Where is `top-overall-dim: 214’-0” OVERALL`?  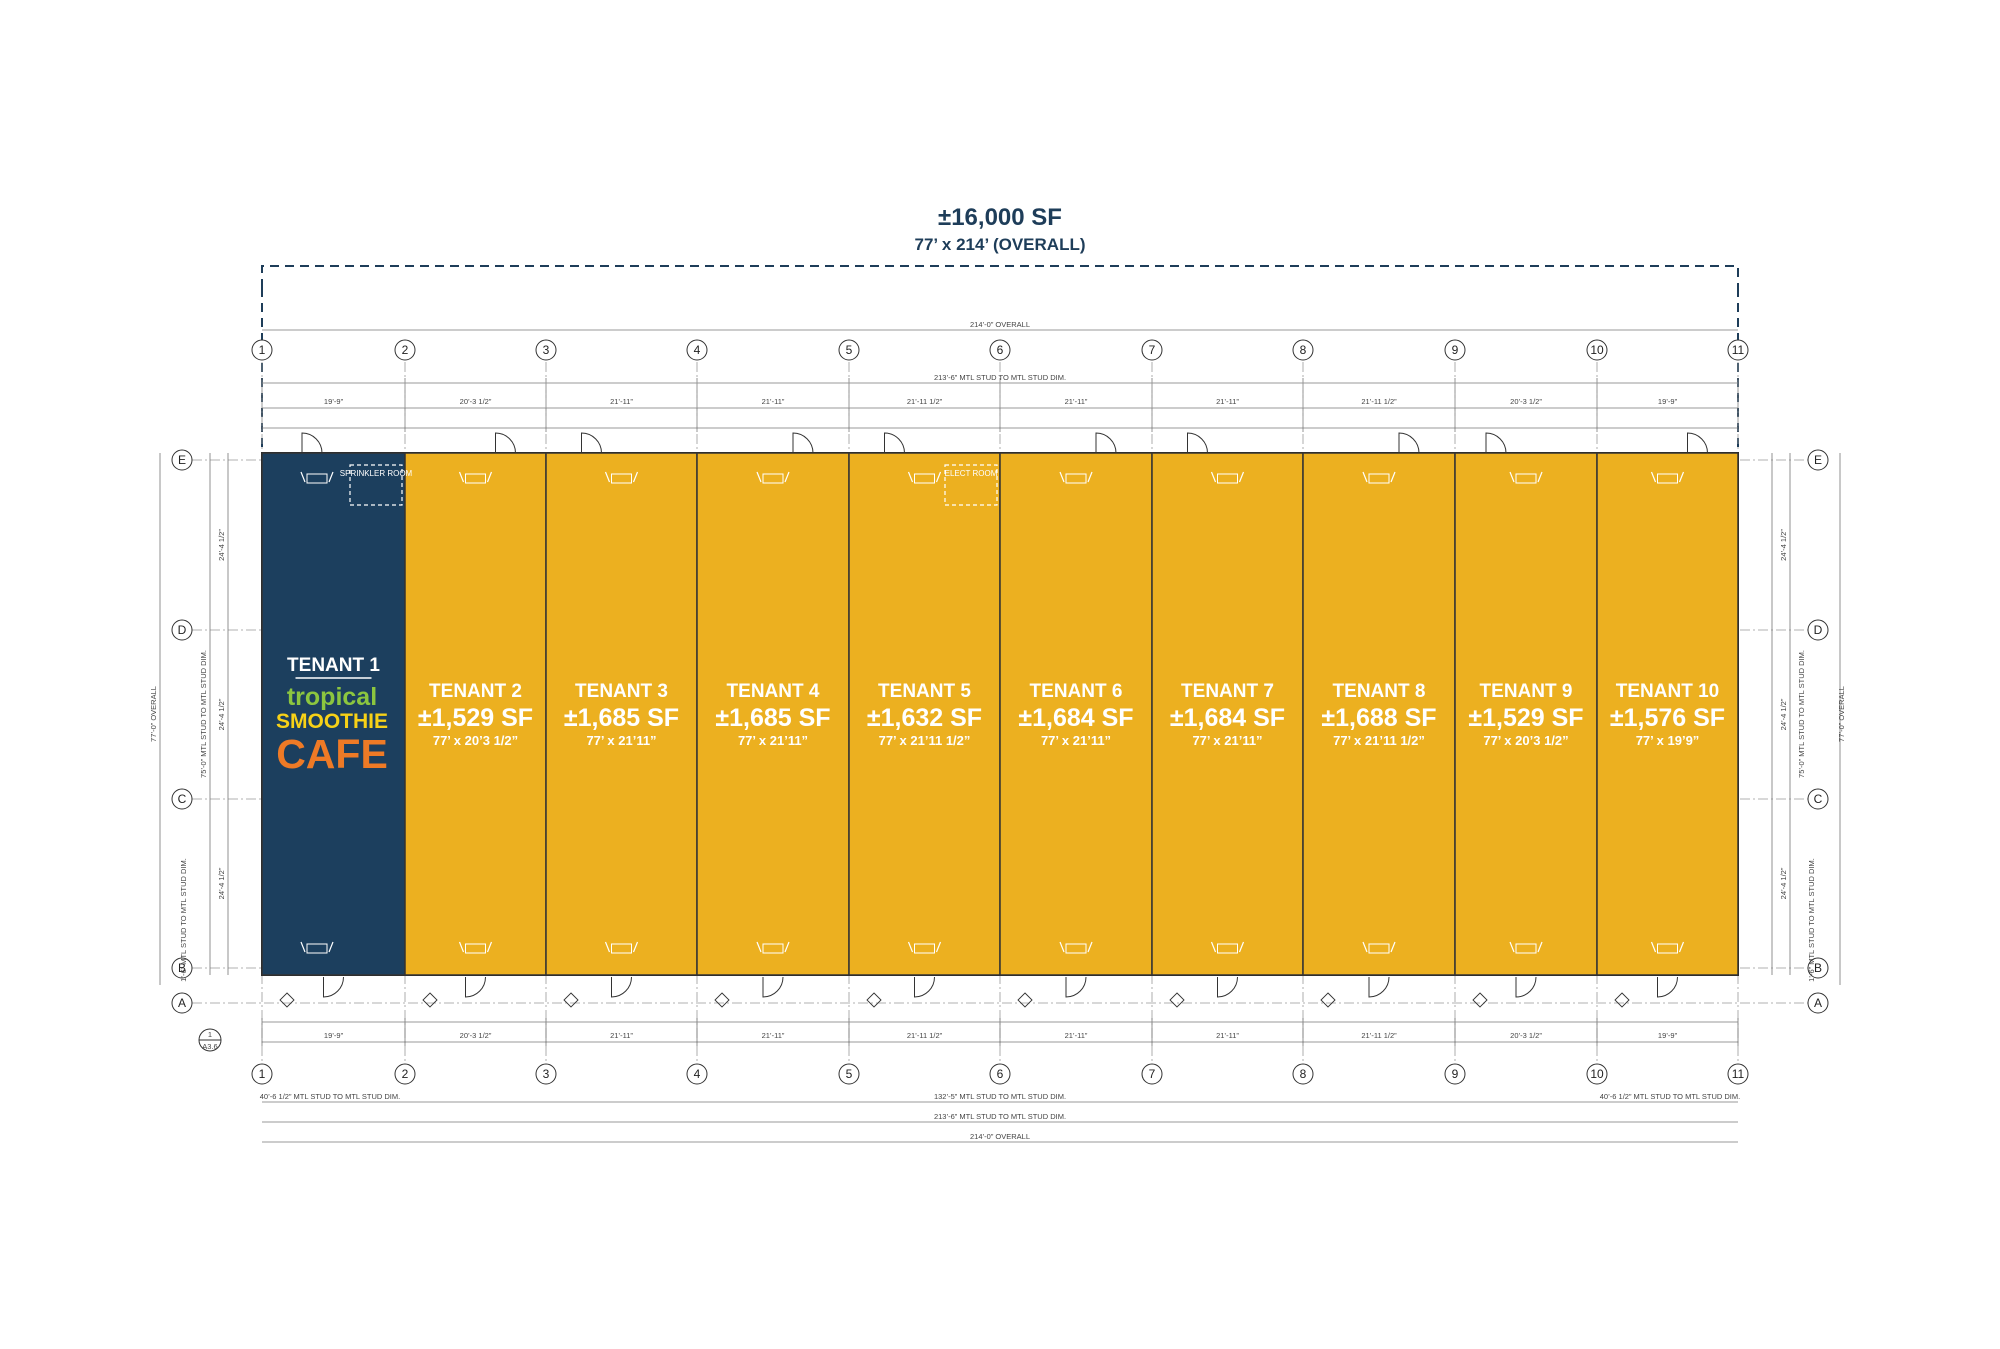 top-overall-dim: 214’-0” OVERALL is located at coordinates (1000, 324).